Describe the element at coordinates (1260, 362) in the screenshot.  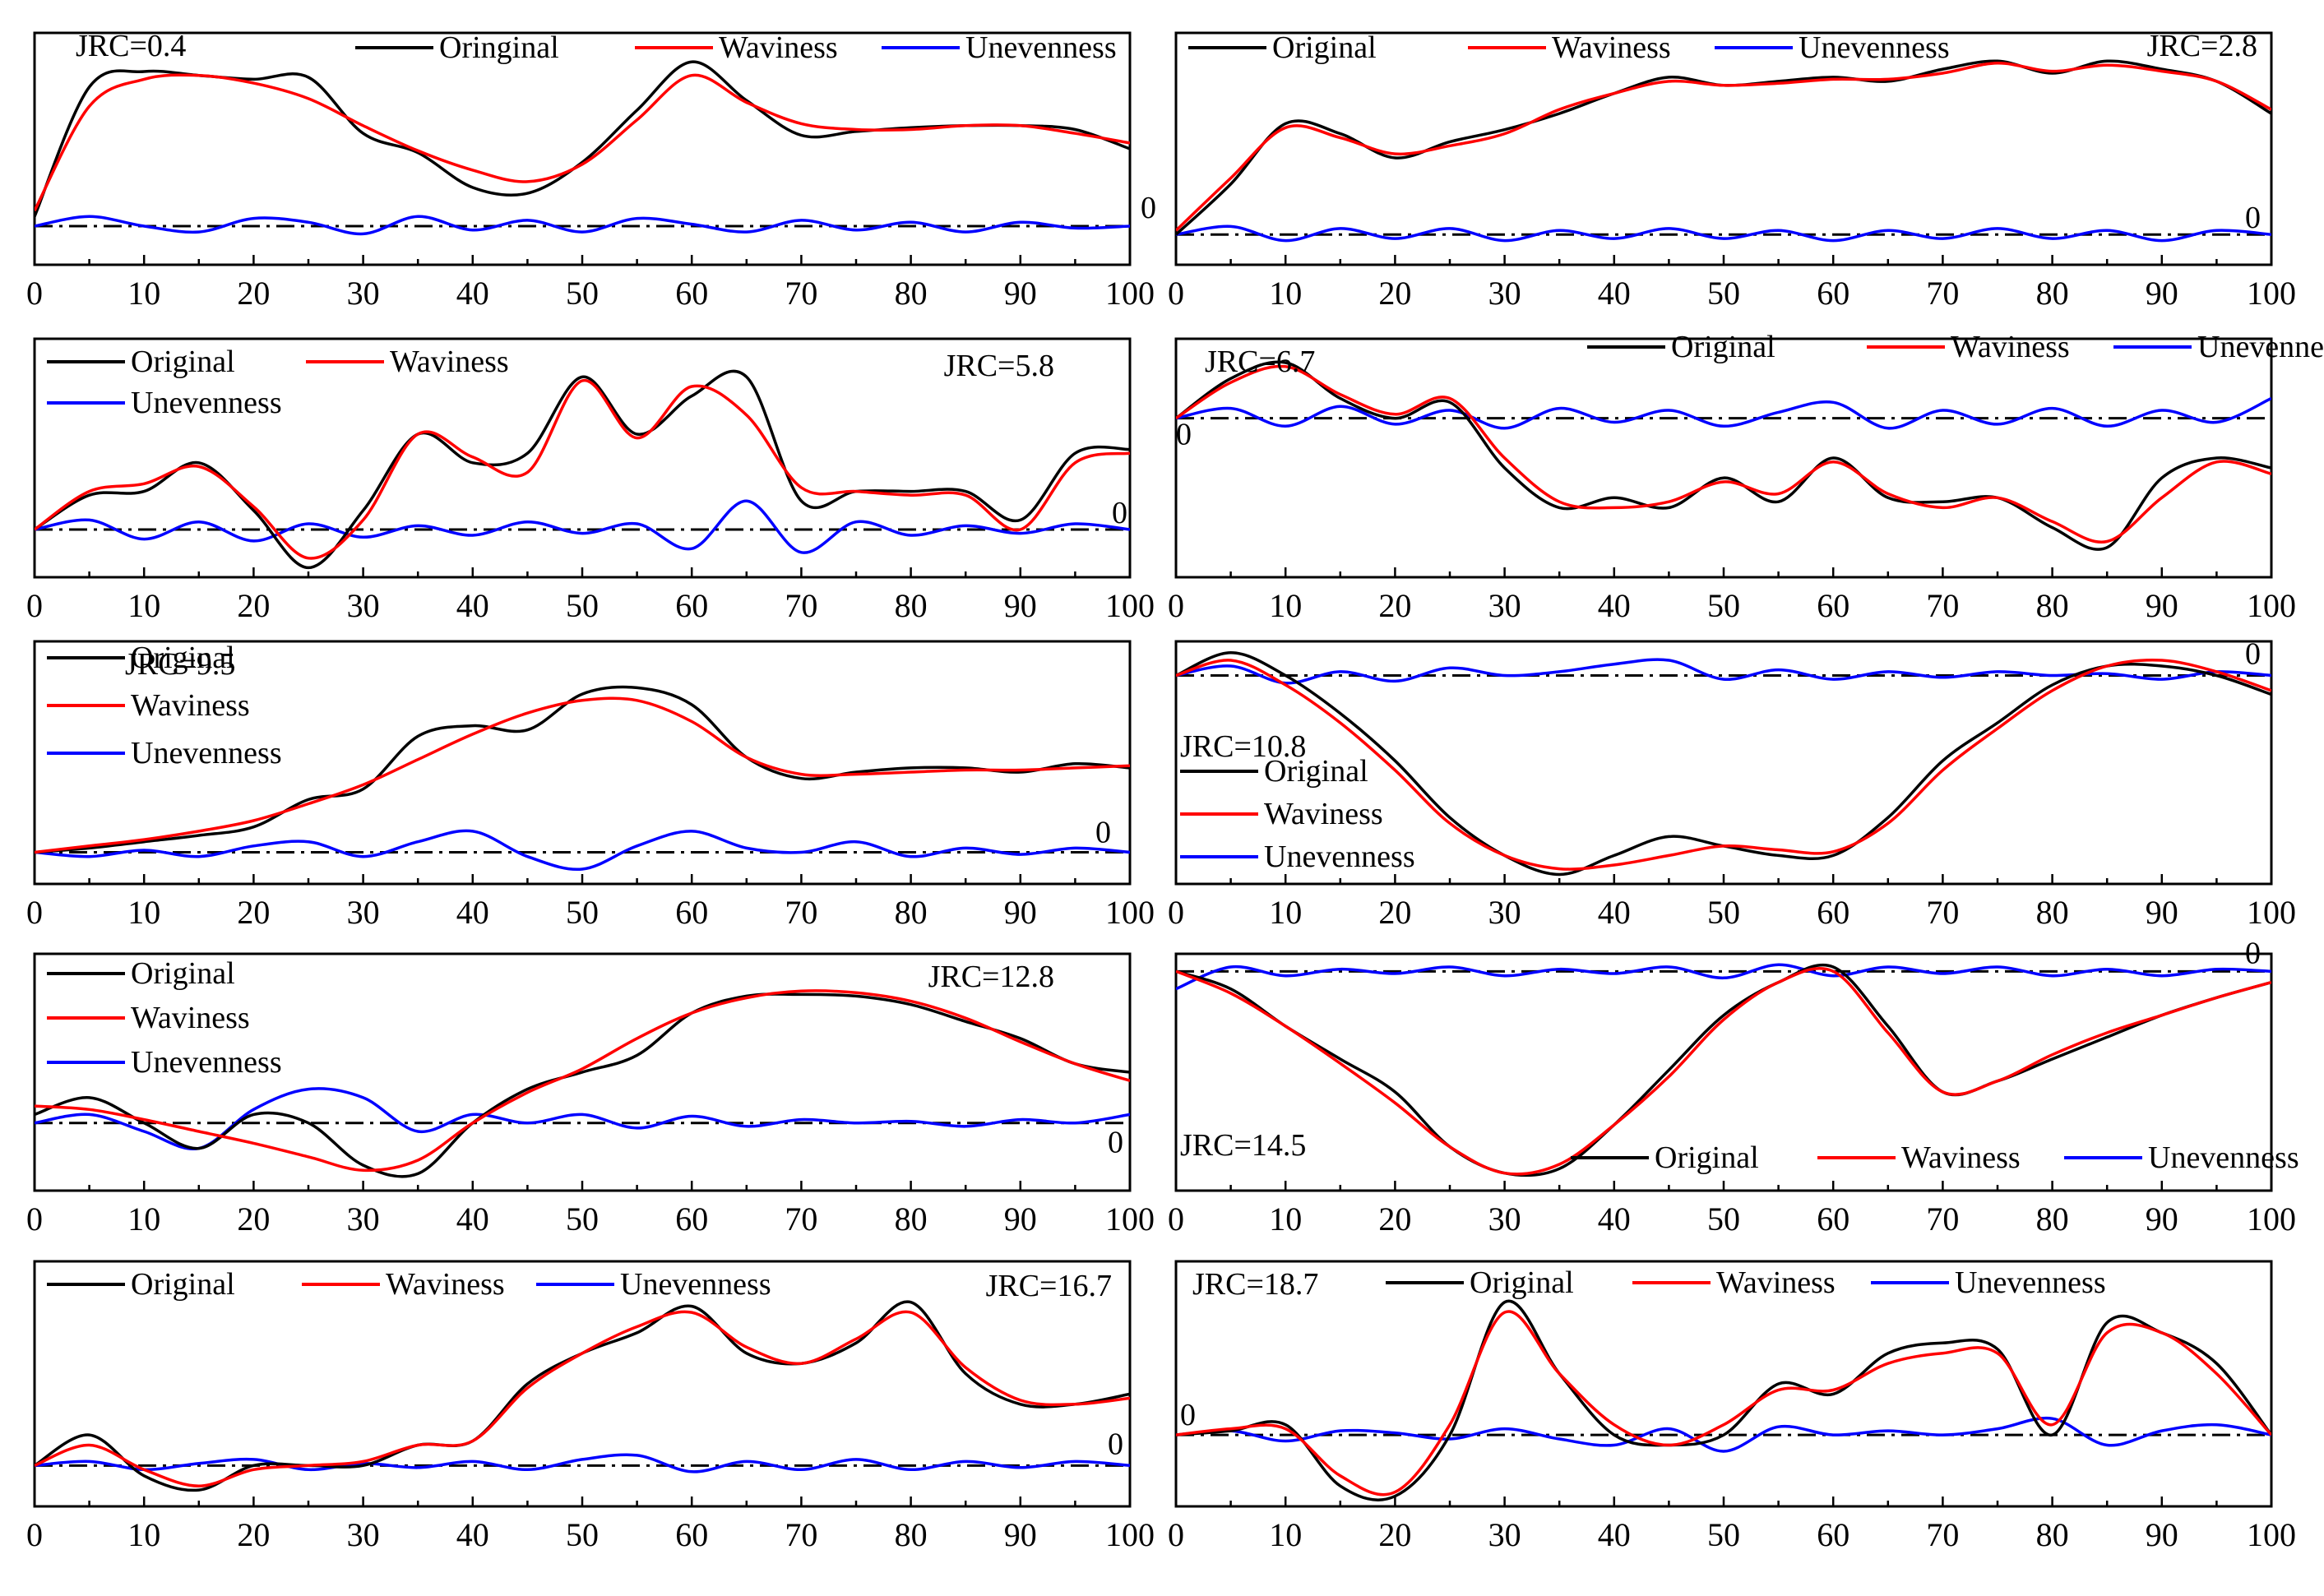
I see `jrc-label: JRC=6.7` at that location.